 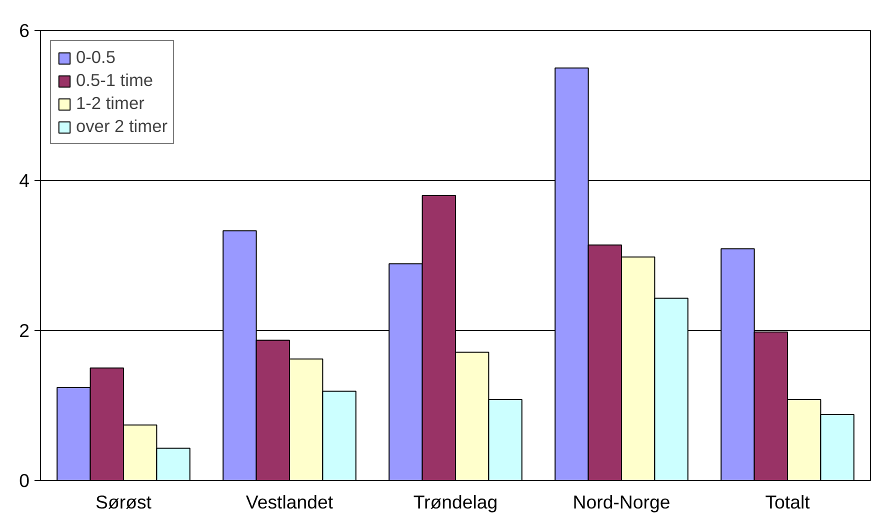 What do you see at coordinates (122, 126) in the screenshot?
I see `legend-label: over 2 timer` at bounding box center [122, 126].